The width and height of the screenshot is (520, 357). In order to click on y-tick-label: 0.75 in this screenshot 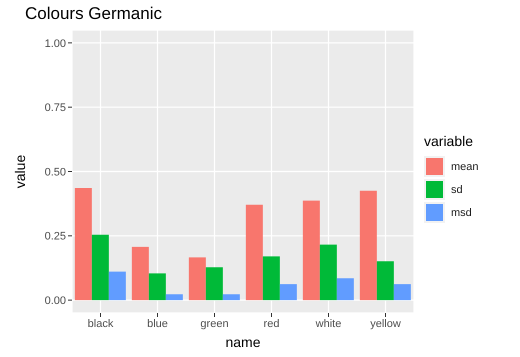, I will do `click(55, 108)`.